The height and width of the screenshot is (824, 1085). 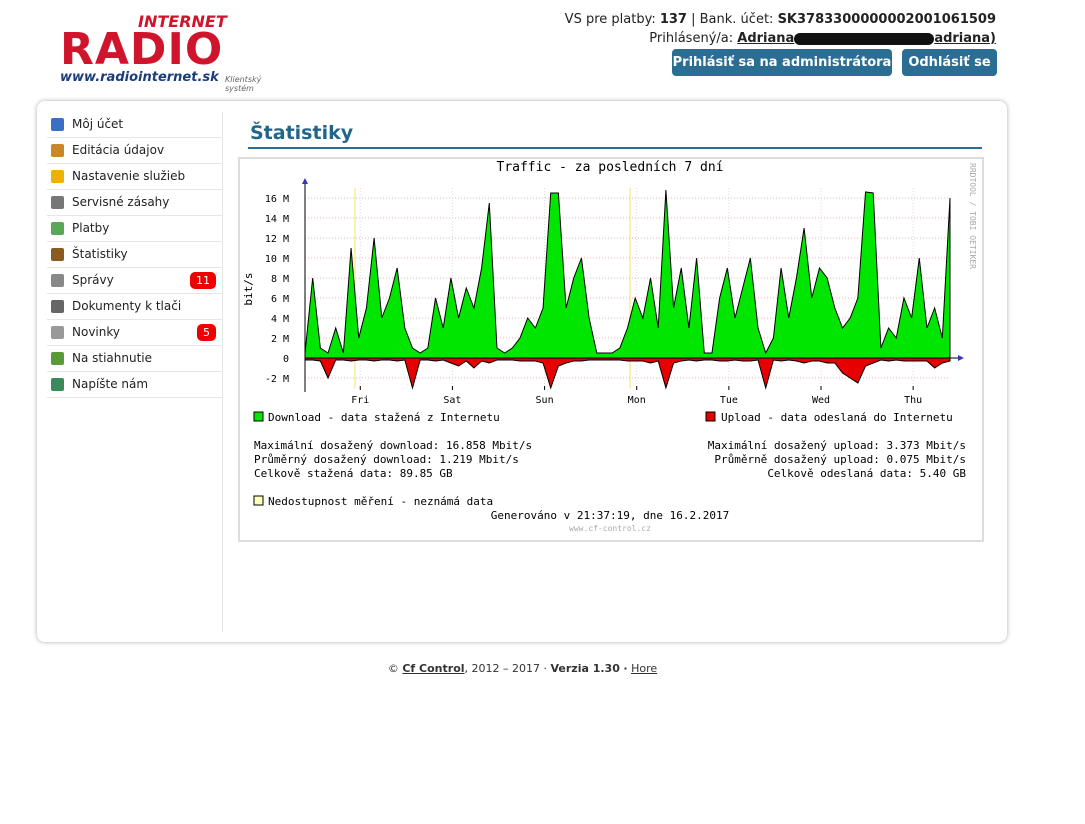 I want to click on y-tick-label: -2 M, so click(x=277, y=379).